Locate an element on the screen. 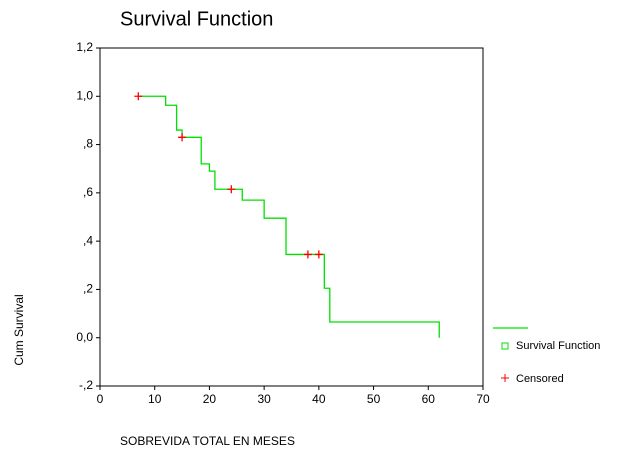 The width and height of the screenshot is (630, 454). chart-title: Survival Function is located at coordinates (196, 19).